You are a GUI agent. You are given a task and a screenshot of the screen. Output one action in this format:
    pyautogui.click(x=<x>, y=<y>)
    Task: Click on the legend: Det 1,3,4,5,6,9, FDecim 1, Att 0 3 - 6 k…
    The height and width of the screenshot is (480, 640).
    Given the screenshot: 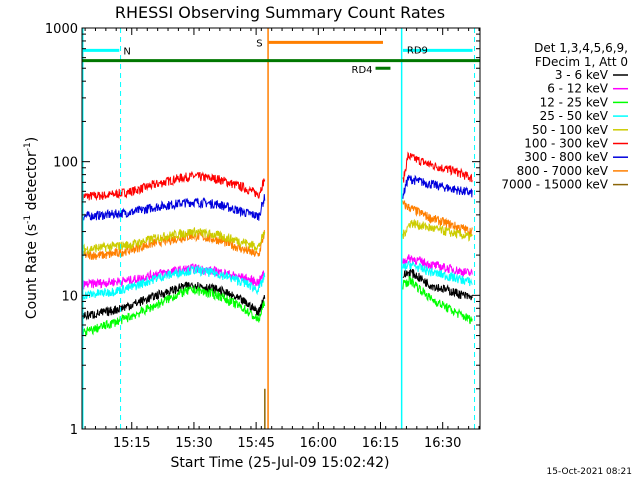 What is the action you would take?
    pyautogui.click(x=564, y=116)
    